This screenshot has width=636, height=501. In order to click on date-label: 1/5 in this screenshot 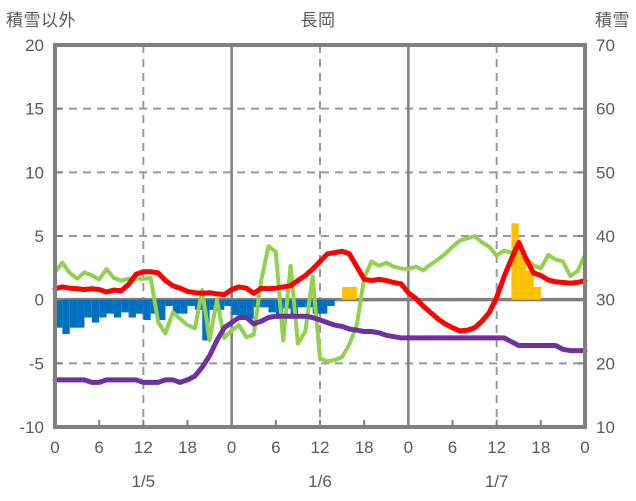, I will do `click(144, 481)`.